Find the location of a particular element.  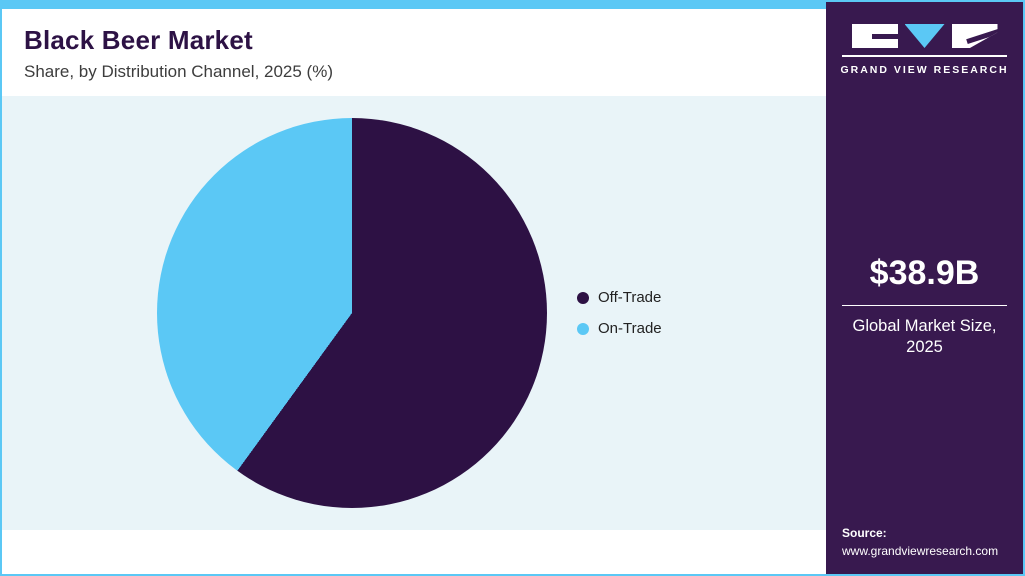

brand-name: GRAND VIEW RESEARCH is located at coordinates (924, 70).